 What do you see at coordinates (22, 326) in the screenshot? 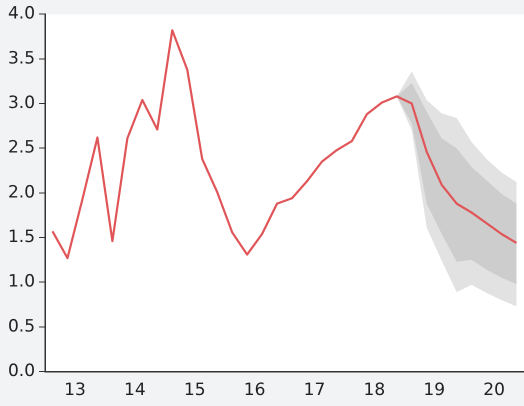
I see `y-tick-label: 0.5` at bounding box center [22, 326].